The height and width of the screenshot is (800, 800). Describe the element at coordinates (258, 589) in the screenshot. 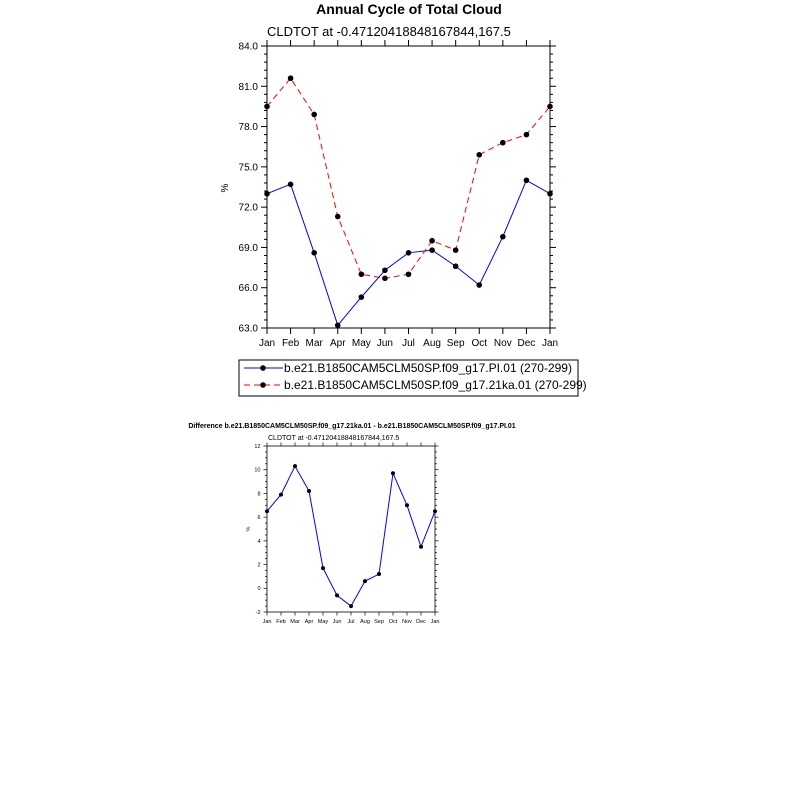

I see `y-tick-label: 0` at that location.